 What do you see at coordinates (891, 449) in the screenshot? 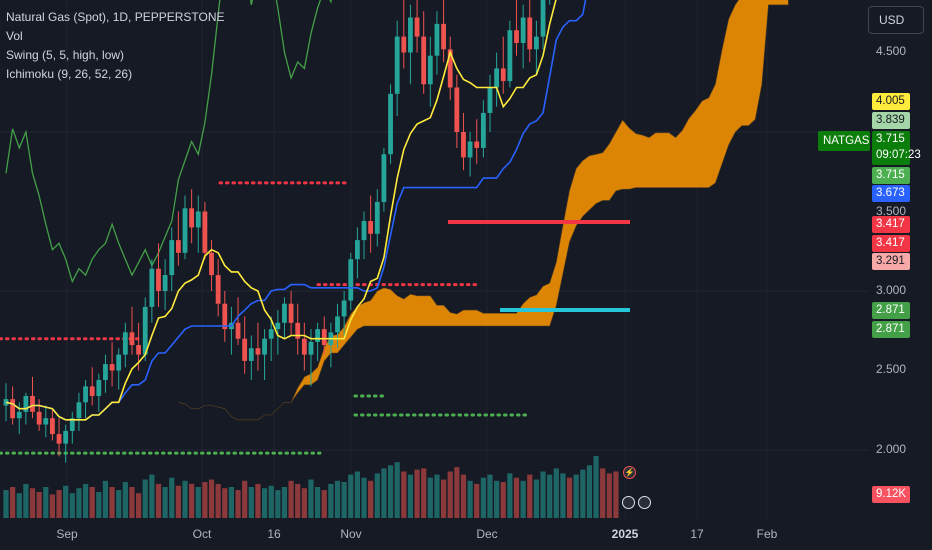
I see `price-tick: 2.000` at bounding box center [891, 449].